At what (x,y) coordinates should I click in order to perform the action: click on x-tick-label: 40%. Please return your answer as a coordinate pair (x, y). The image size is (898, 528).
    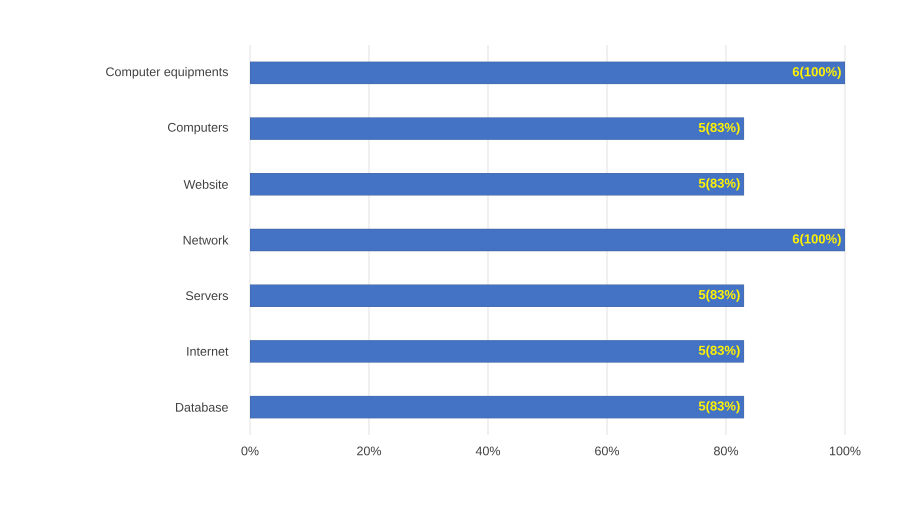
    Looking at the image, I should click on (488, 451).